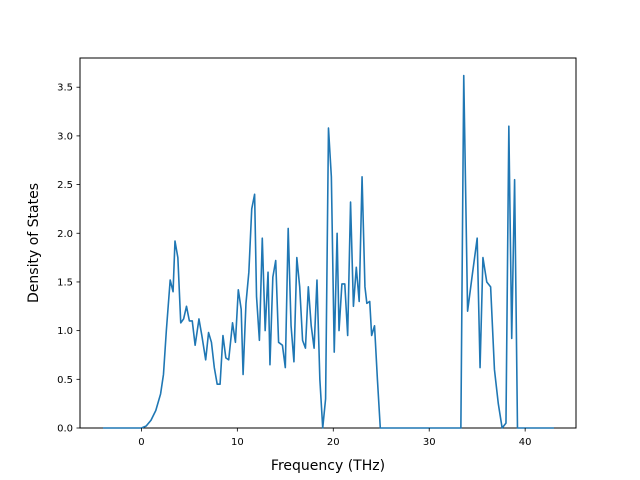 The width and height of the screenshot is (640, 480). What do you see at coordinates (34, 243) in the screenshot?
I see `y-axis-label: Density of States` at bounding box center [34, 243].